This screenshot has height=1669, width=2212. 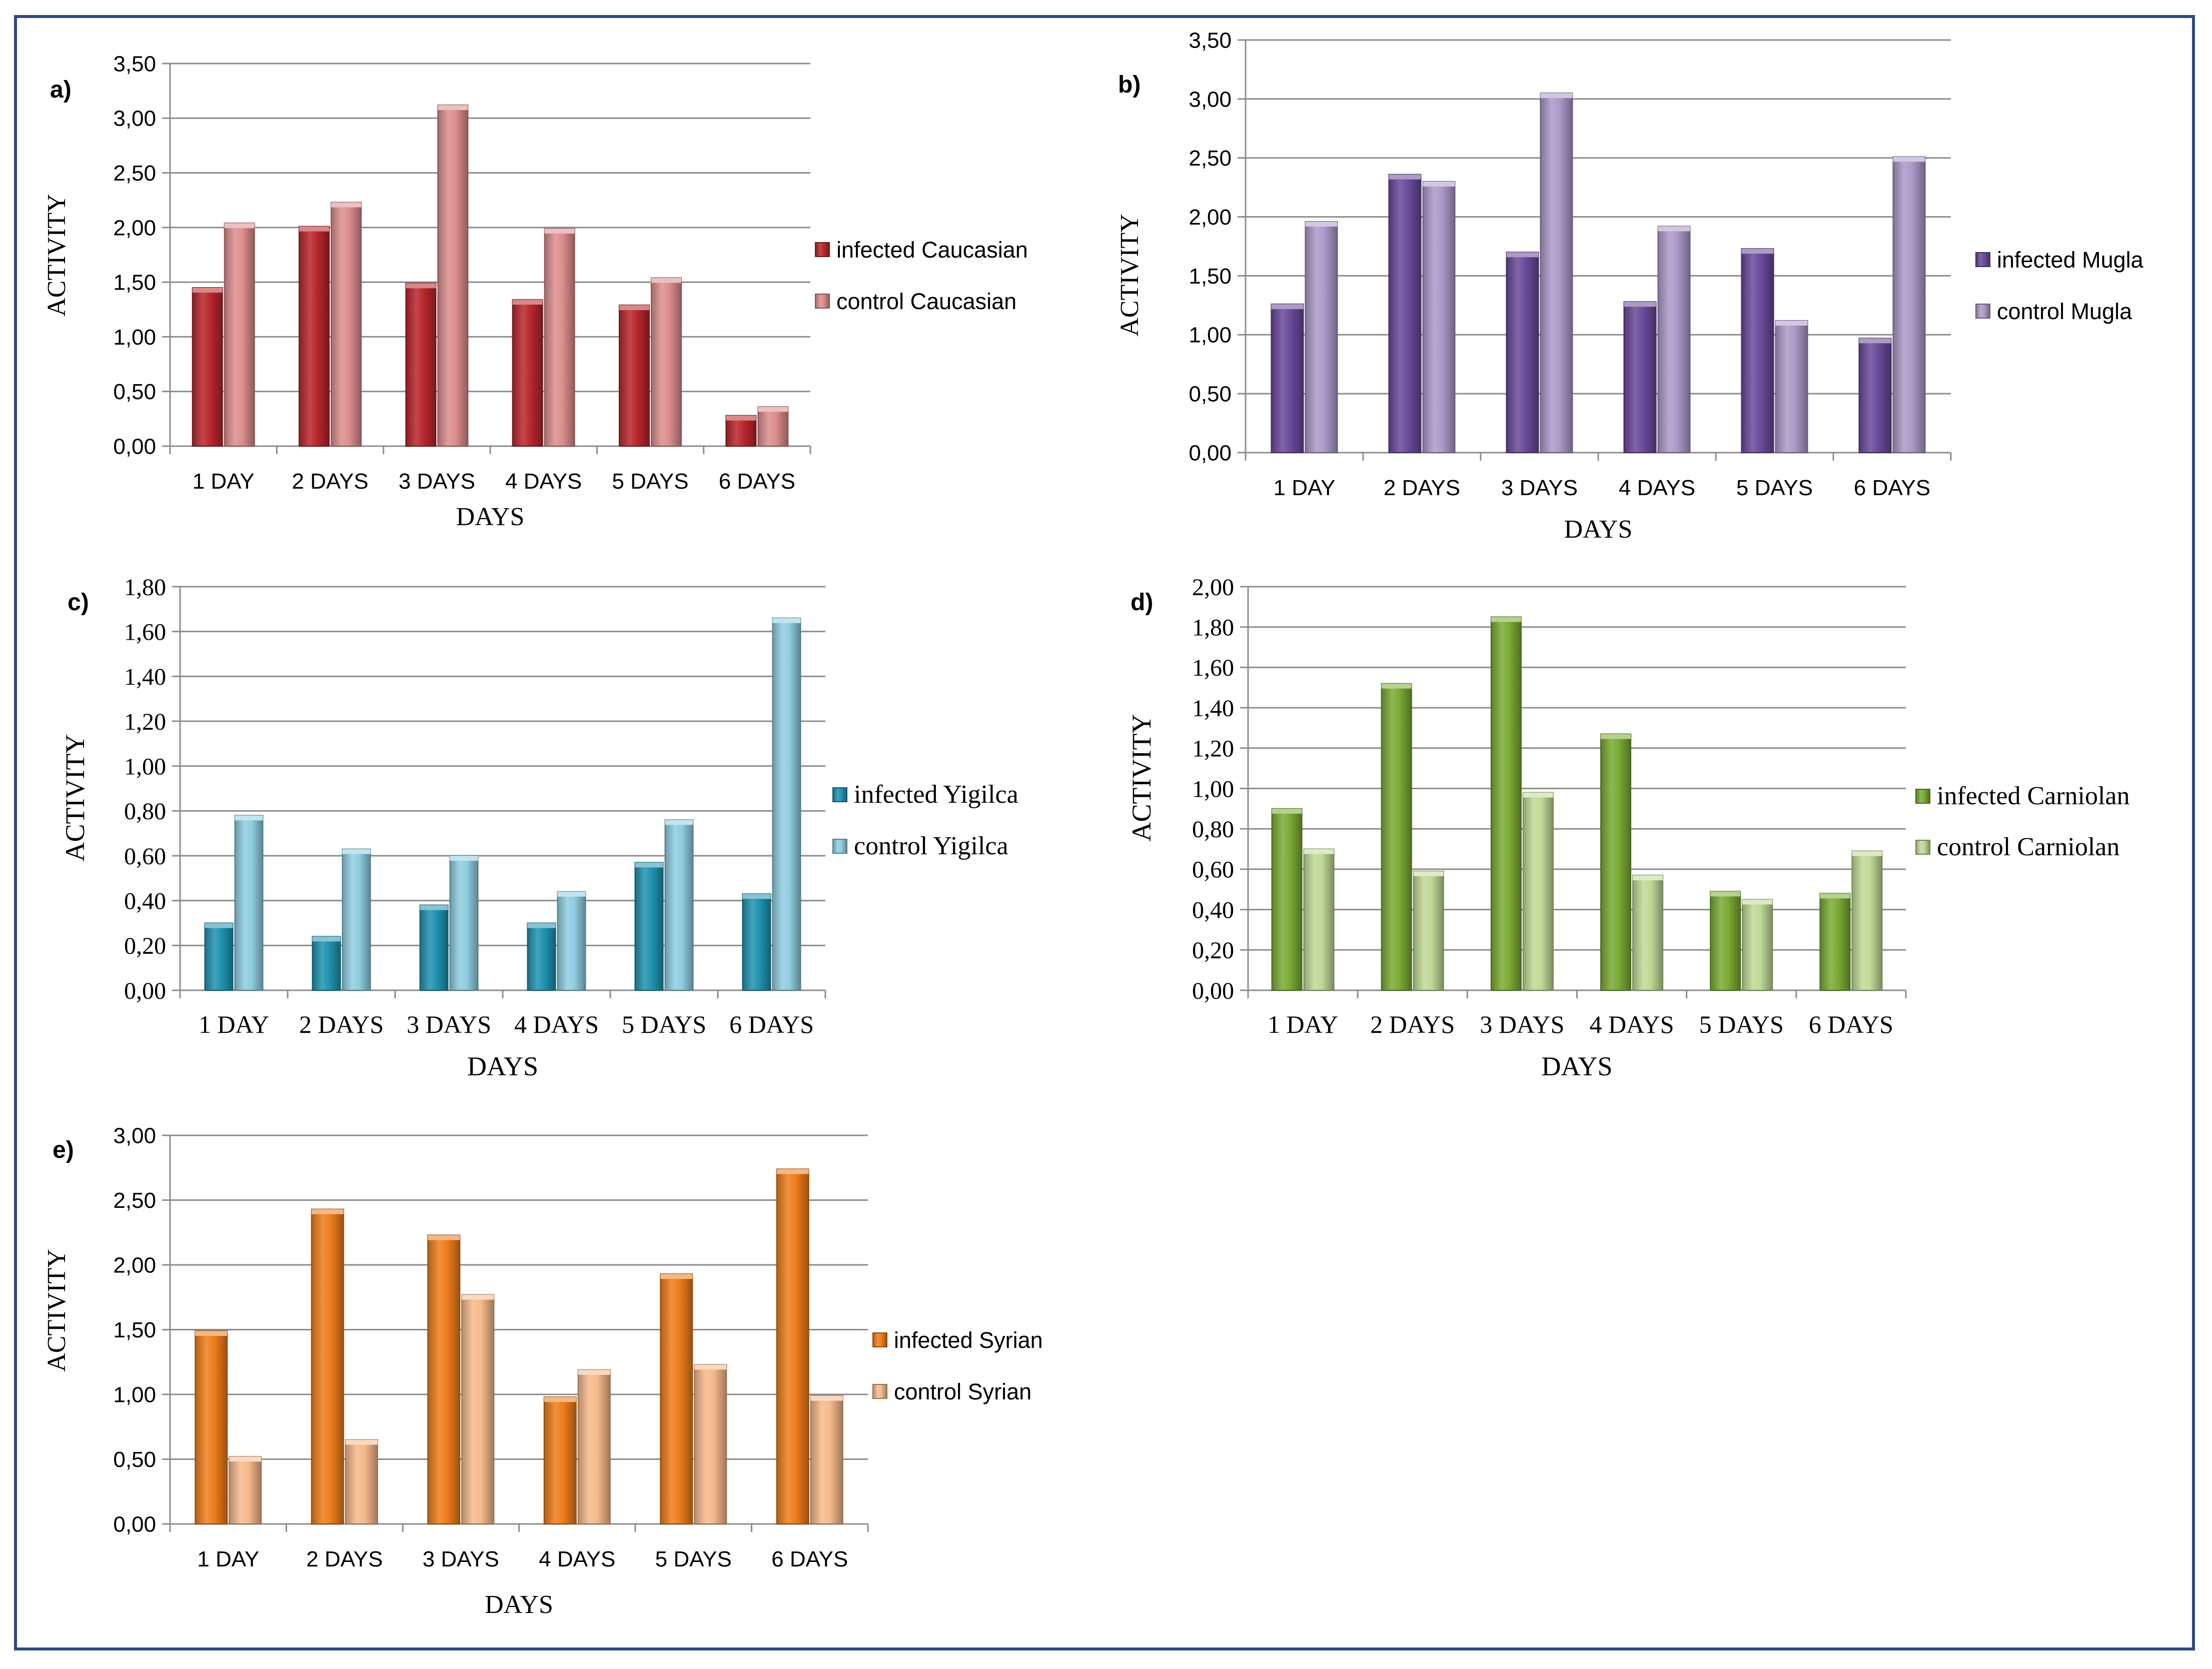 I want to click on y-tick-label: 1,20, so click(x=1213, y=749).